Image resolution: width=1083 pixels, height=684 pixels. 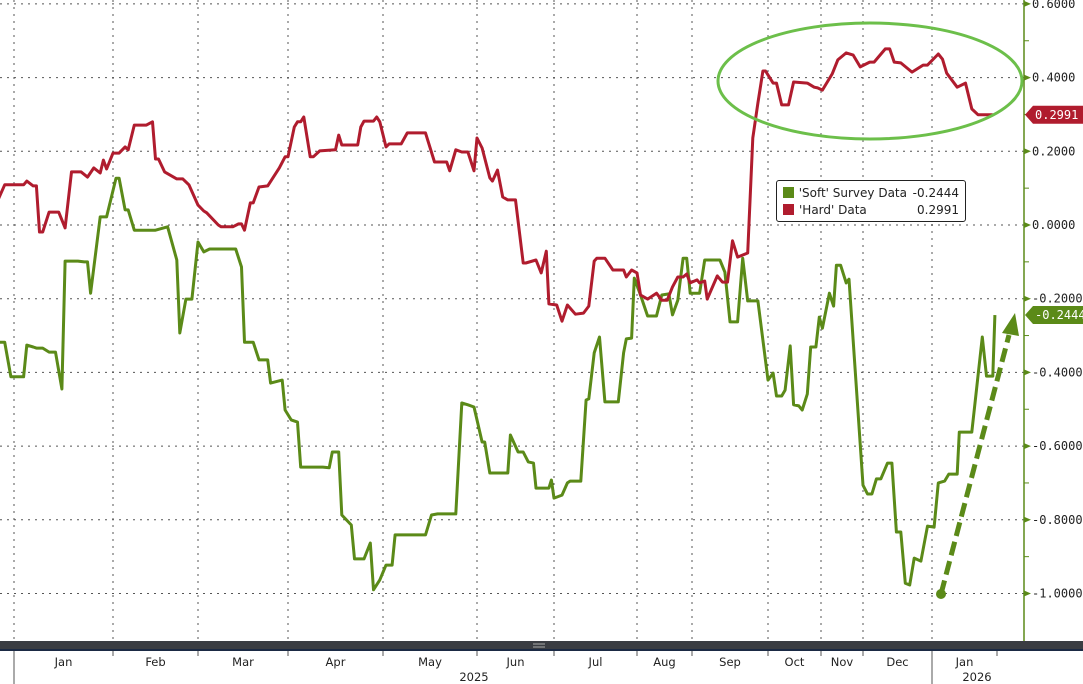 I want to click on x-month-label: Nov, so click(x=842, y=662).